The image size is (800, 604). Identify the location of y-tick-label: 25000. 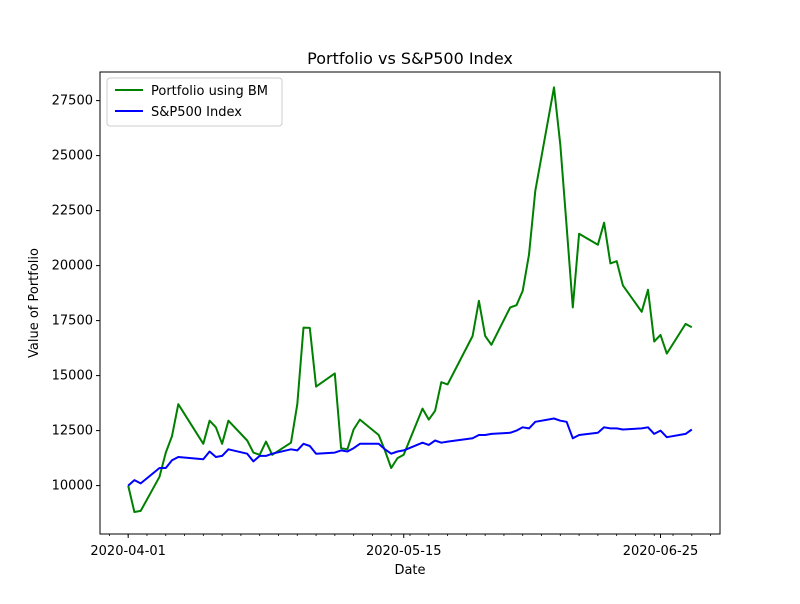
(72, 156).